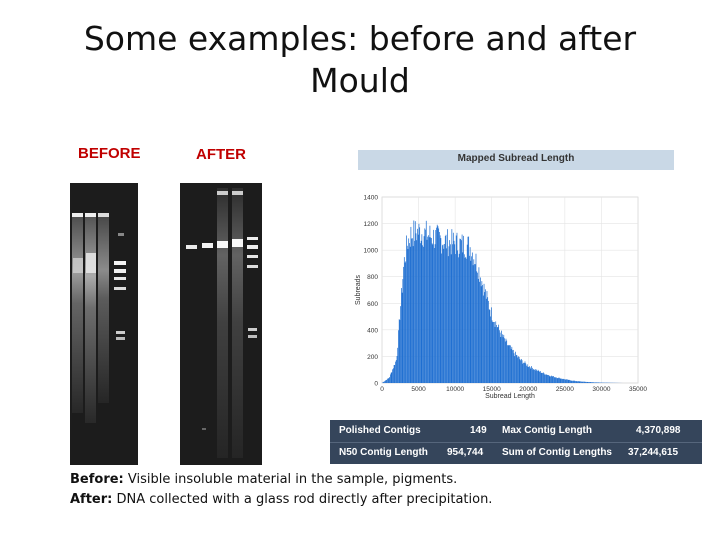 The width and height of the screenshot is (720, 540). What do you see at coordinates (358, 290) in the screenshot?
I see `y-axis-label: Subreads` at bounding box center [358, 290].